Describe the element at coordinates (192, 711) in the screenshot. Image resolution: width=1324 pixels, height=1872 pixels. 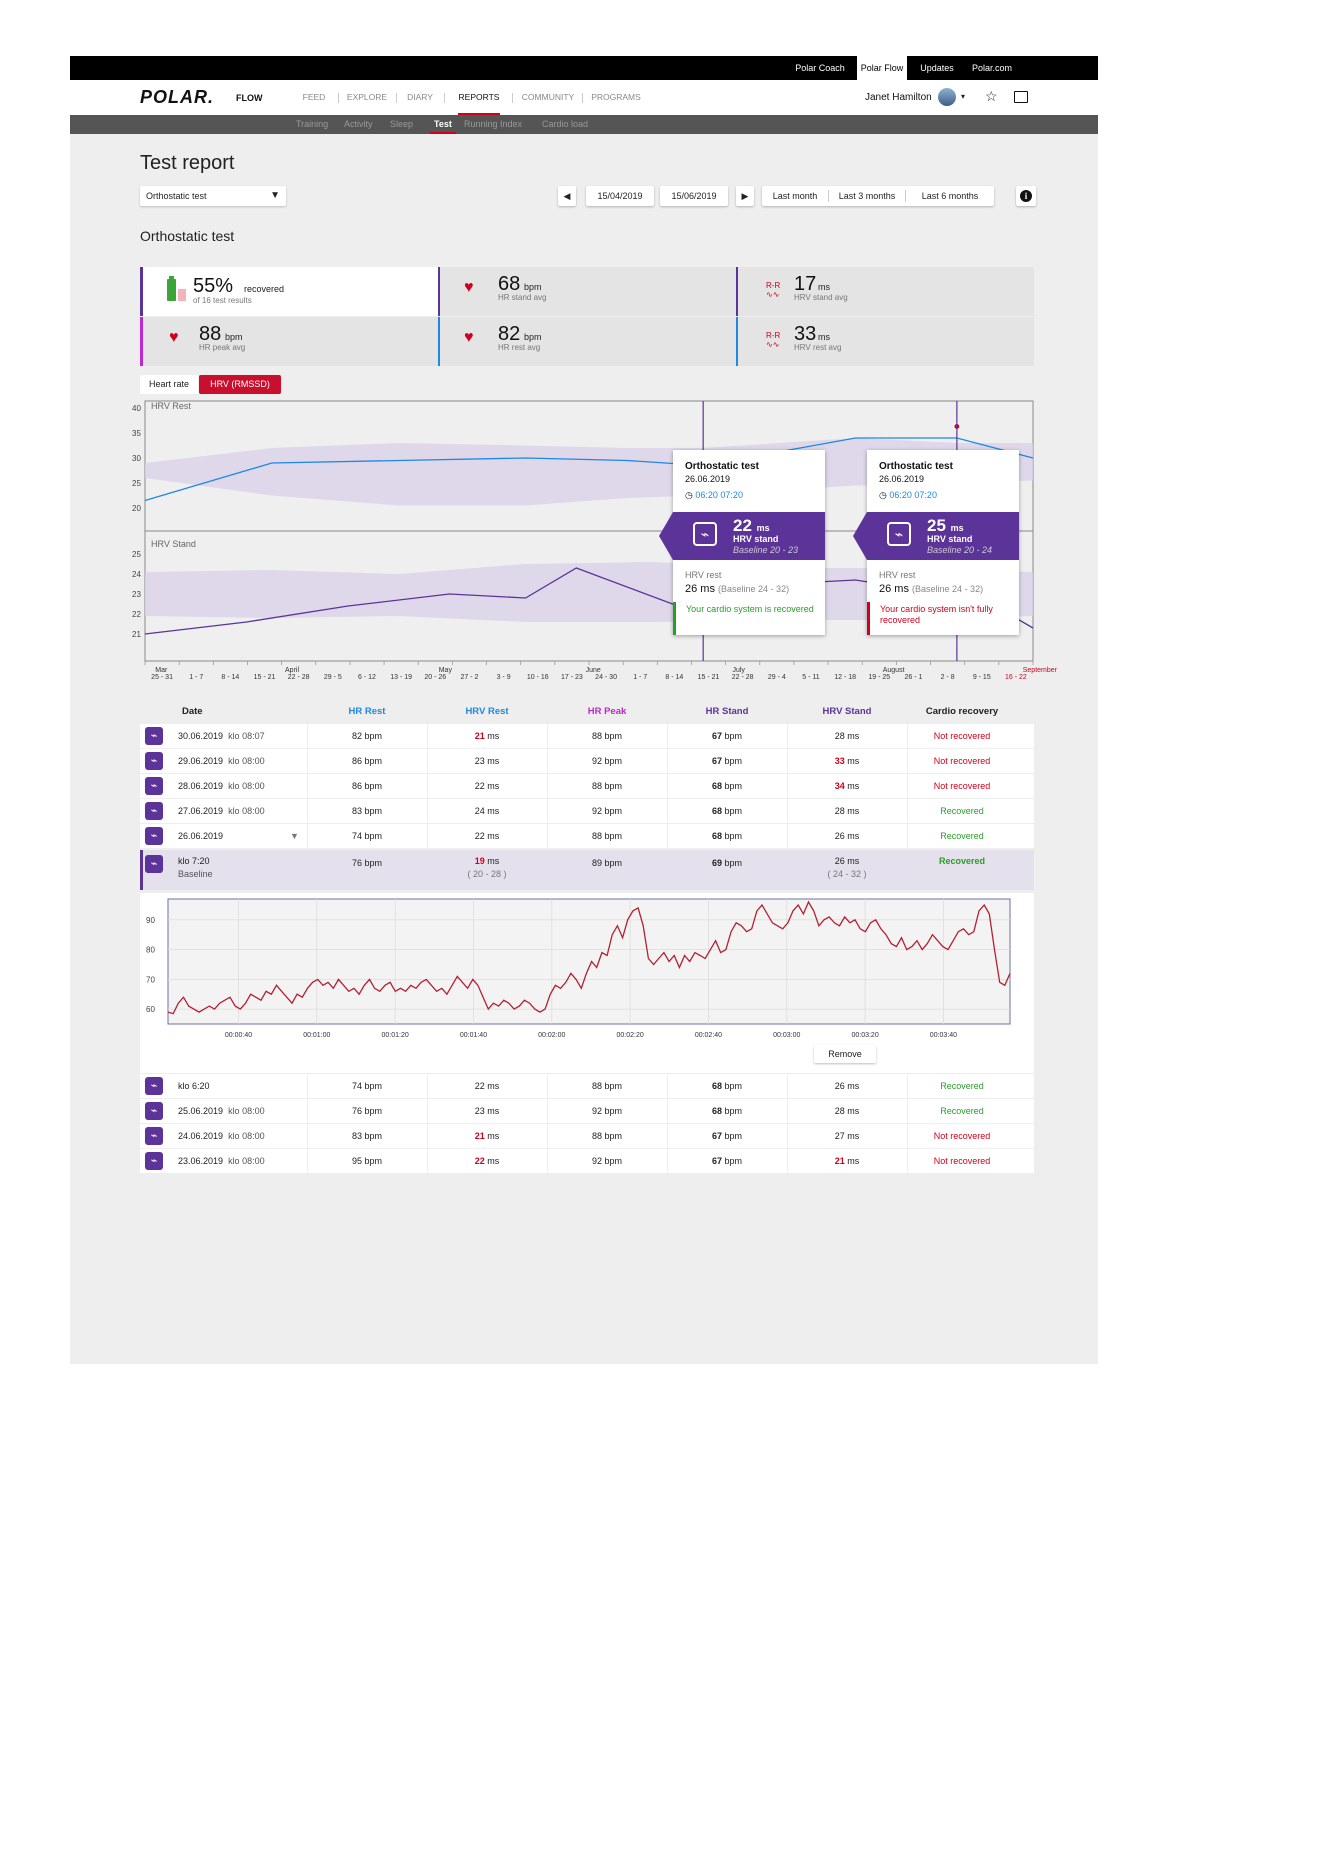
I see `col-header-date: Date` at that location.